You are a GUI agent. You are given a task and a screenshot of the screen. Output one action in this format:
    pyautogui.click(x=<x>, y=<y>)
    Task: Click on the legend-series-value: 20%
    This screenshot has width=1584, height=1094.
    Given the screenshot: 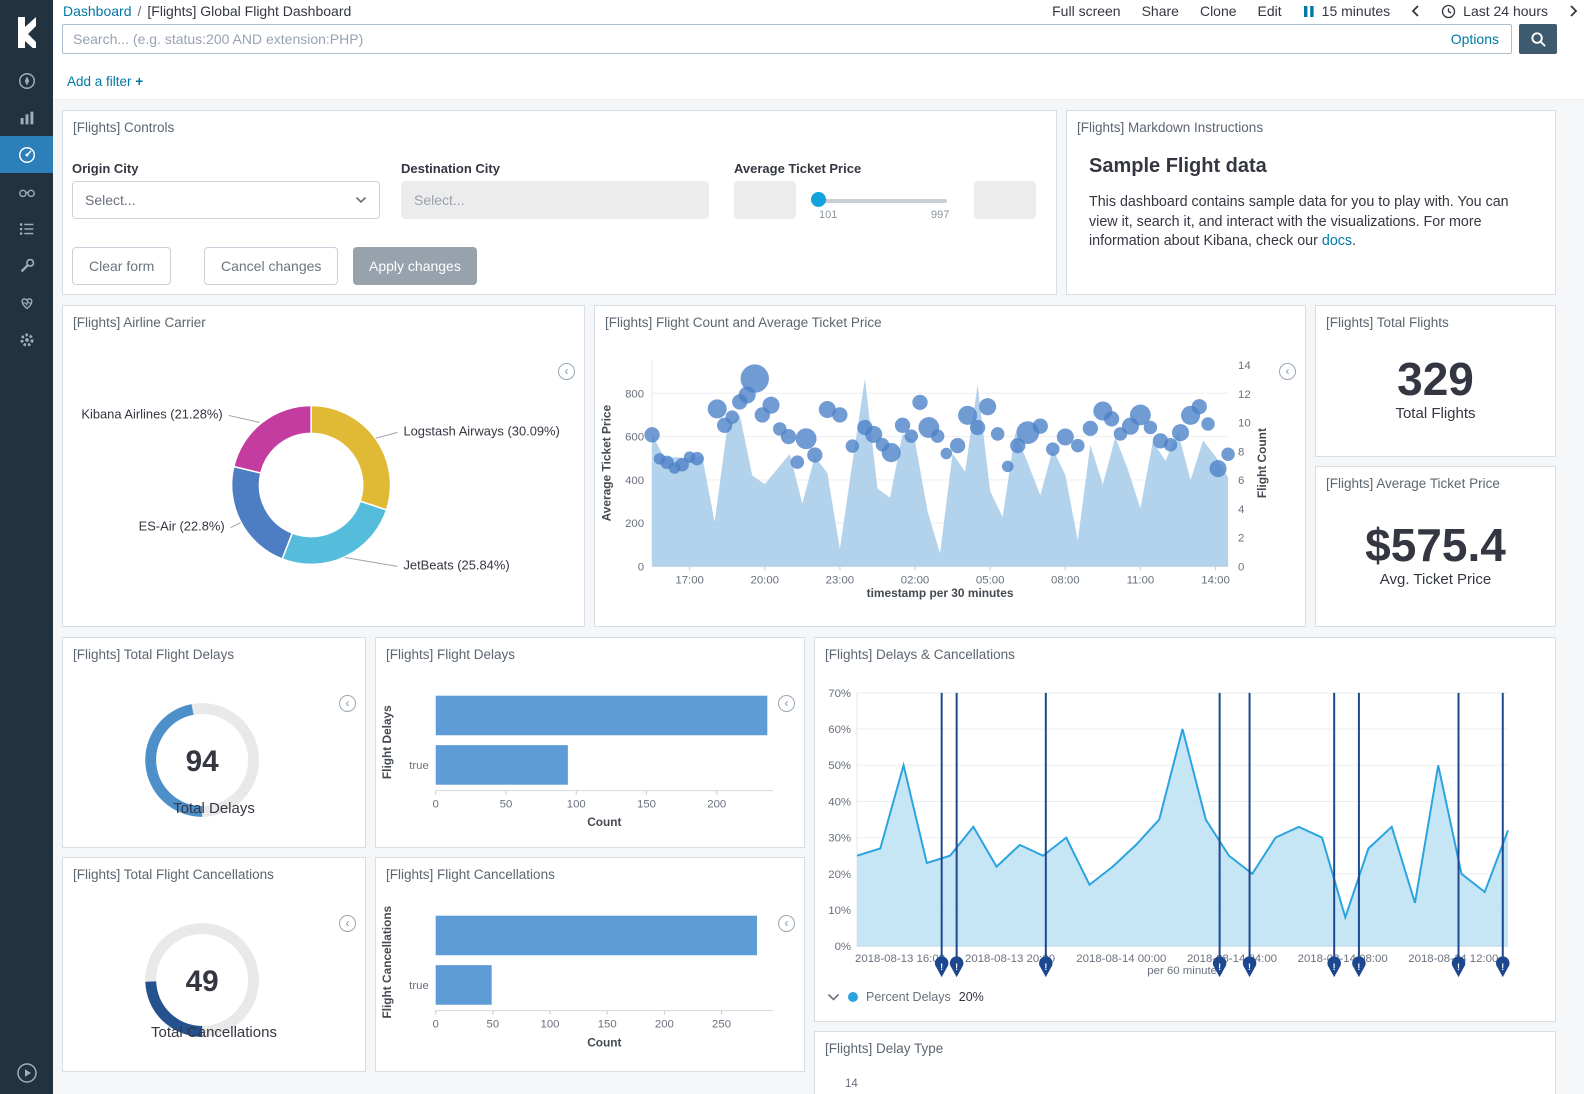 What is the action you would take?
    pyautogui.click(x=971, y=997)
    